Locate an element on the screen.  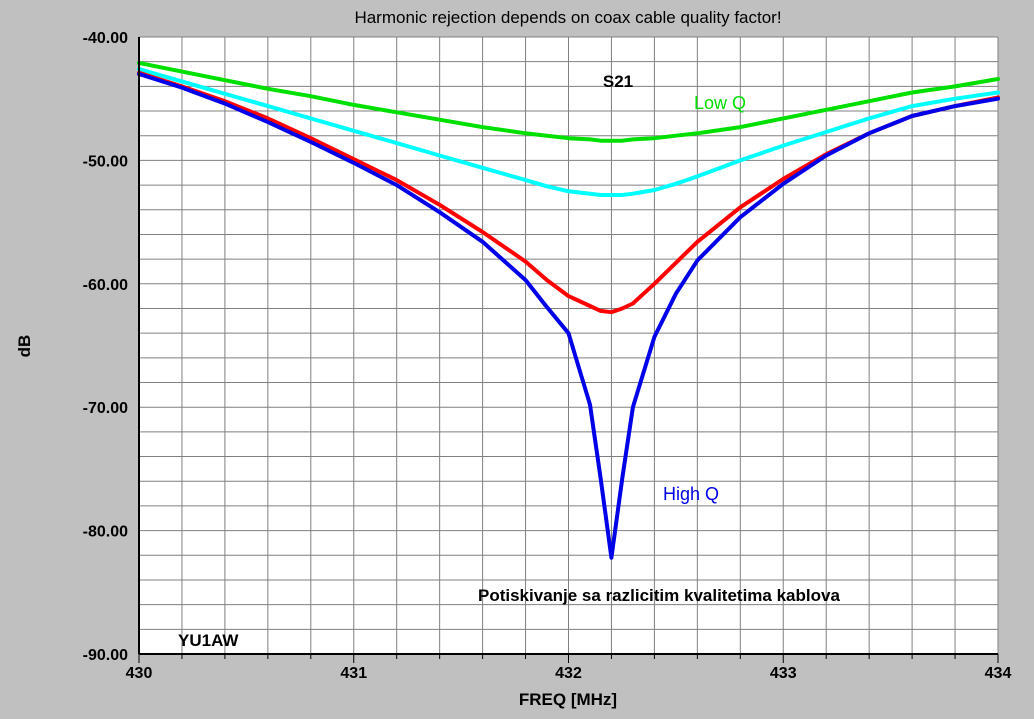
x-tick-label: 430 is located at coordinates (139, 673).